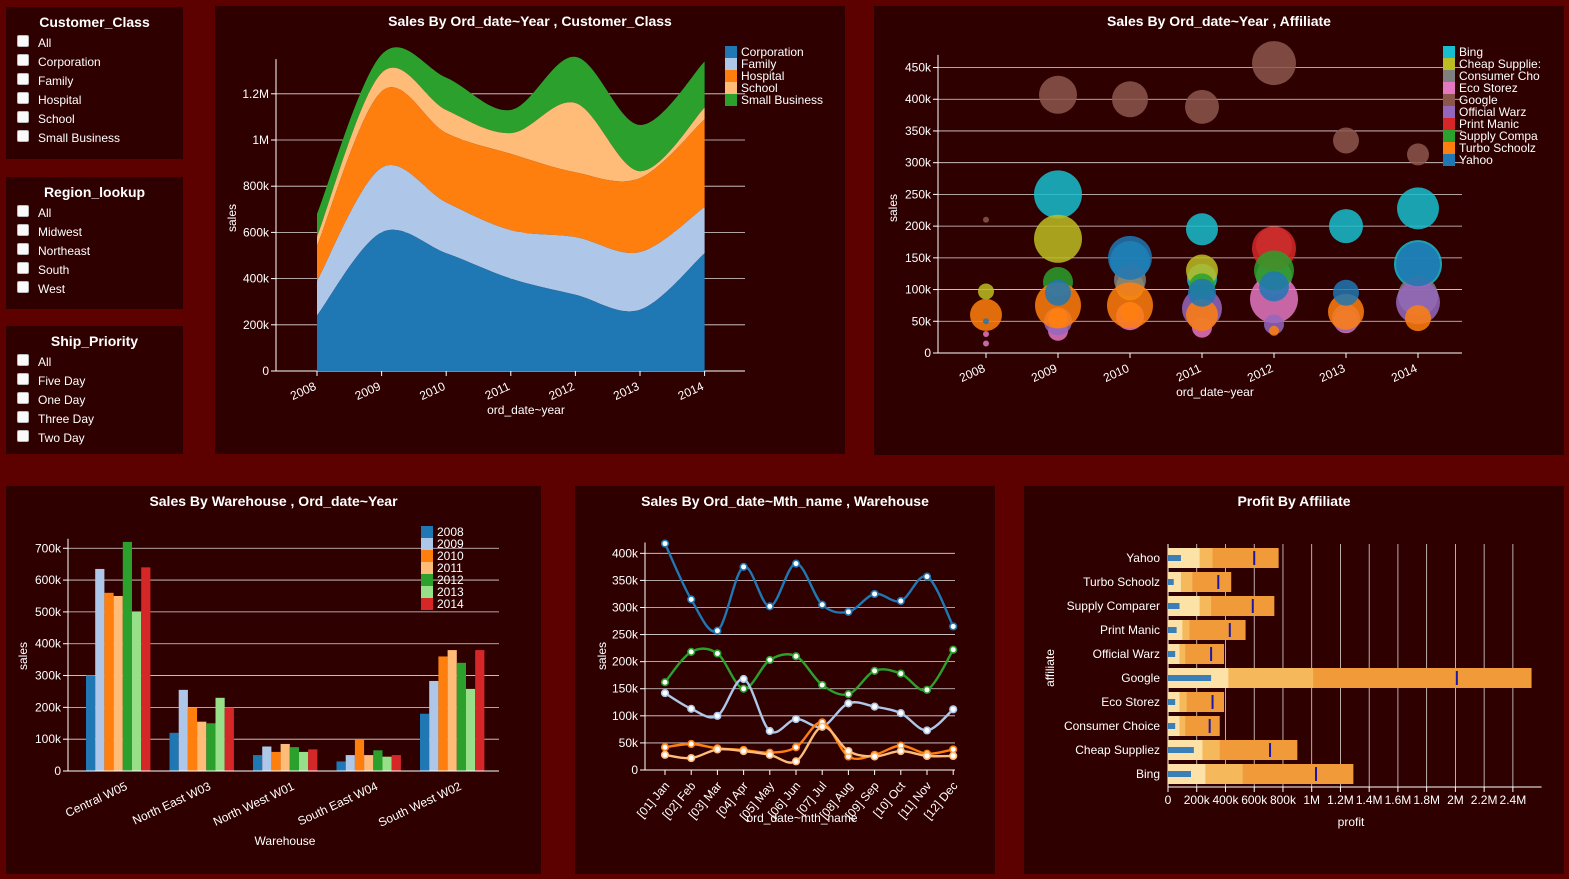 The height and width of the screenshot is (879, 1569). I want to click on x-tick-label: 1.4M, so click(1369, 800).